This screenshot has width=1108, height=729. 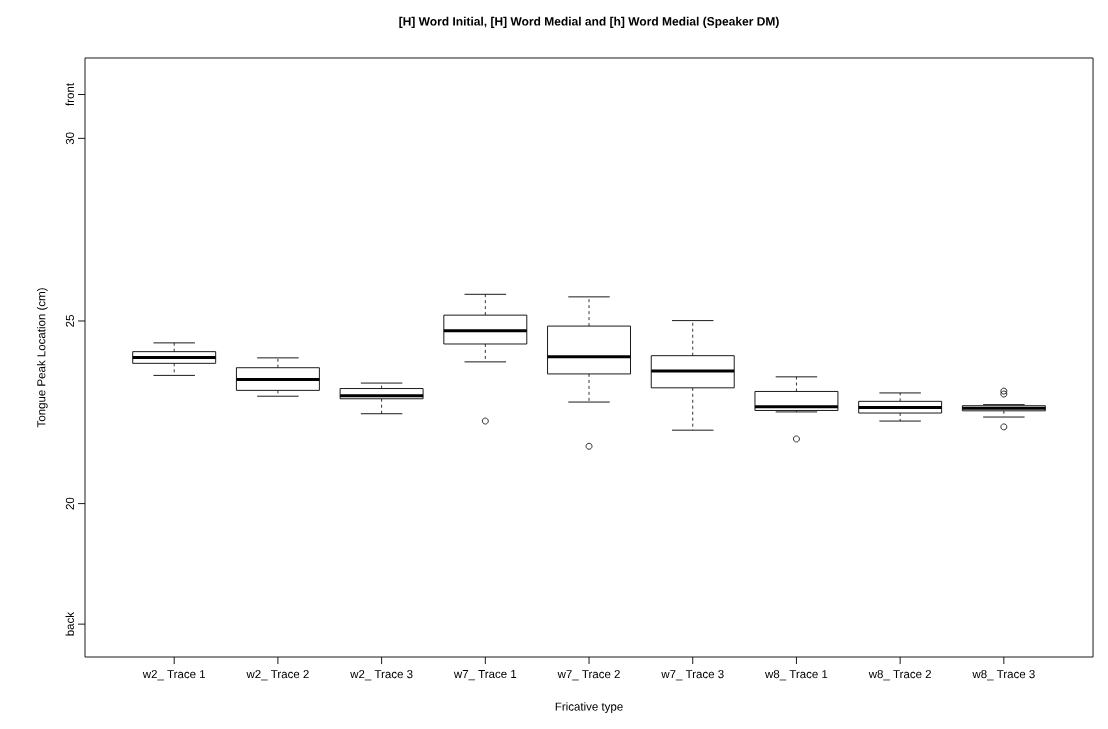 What do you see at coordinates (1003, 675) in the screenshot?
I see `x-tick-label: w8_ Trace 3` at bounding box center [1003, 675].